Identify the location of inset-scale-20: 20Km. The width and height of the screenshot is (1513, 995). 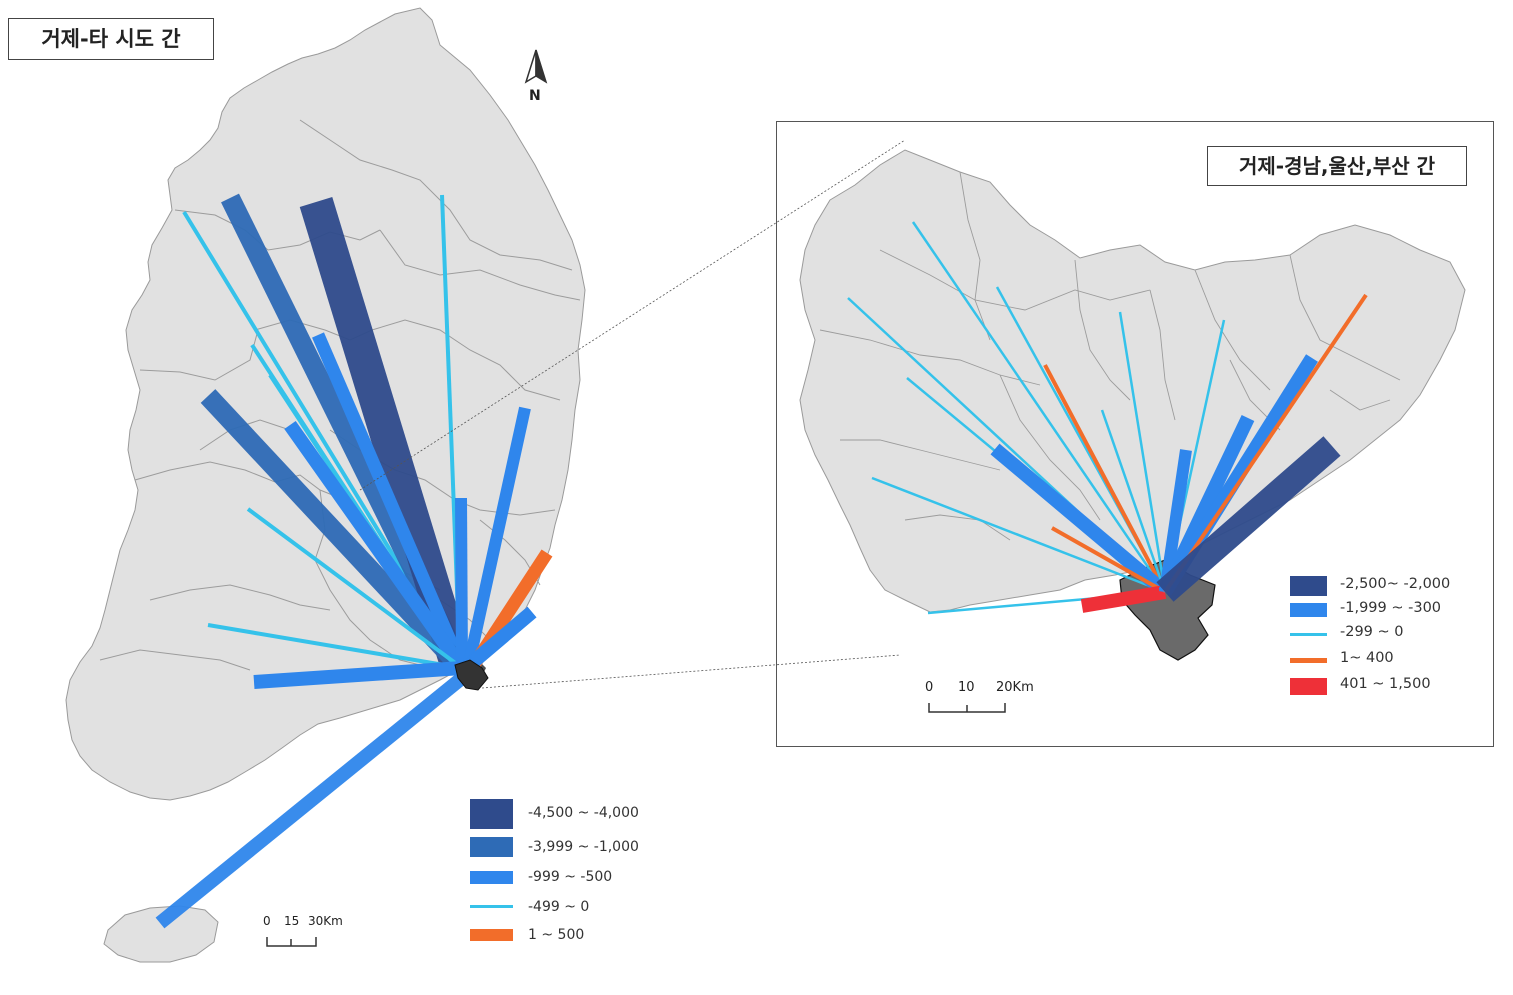
(1015, 687).